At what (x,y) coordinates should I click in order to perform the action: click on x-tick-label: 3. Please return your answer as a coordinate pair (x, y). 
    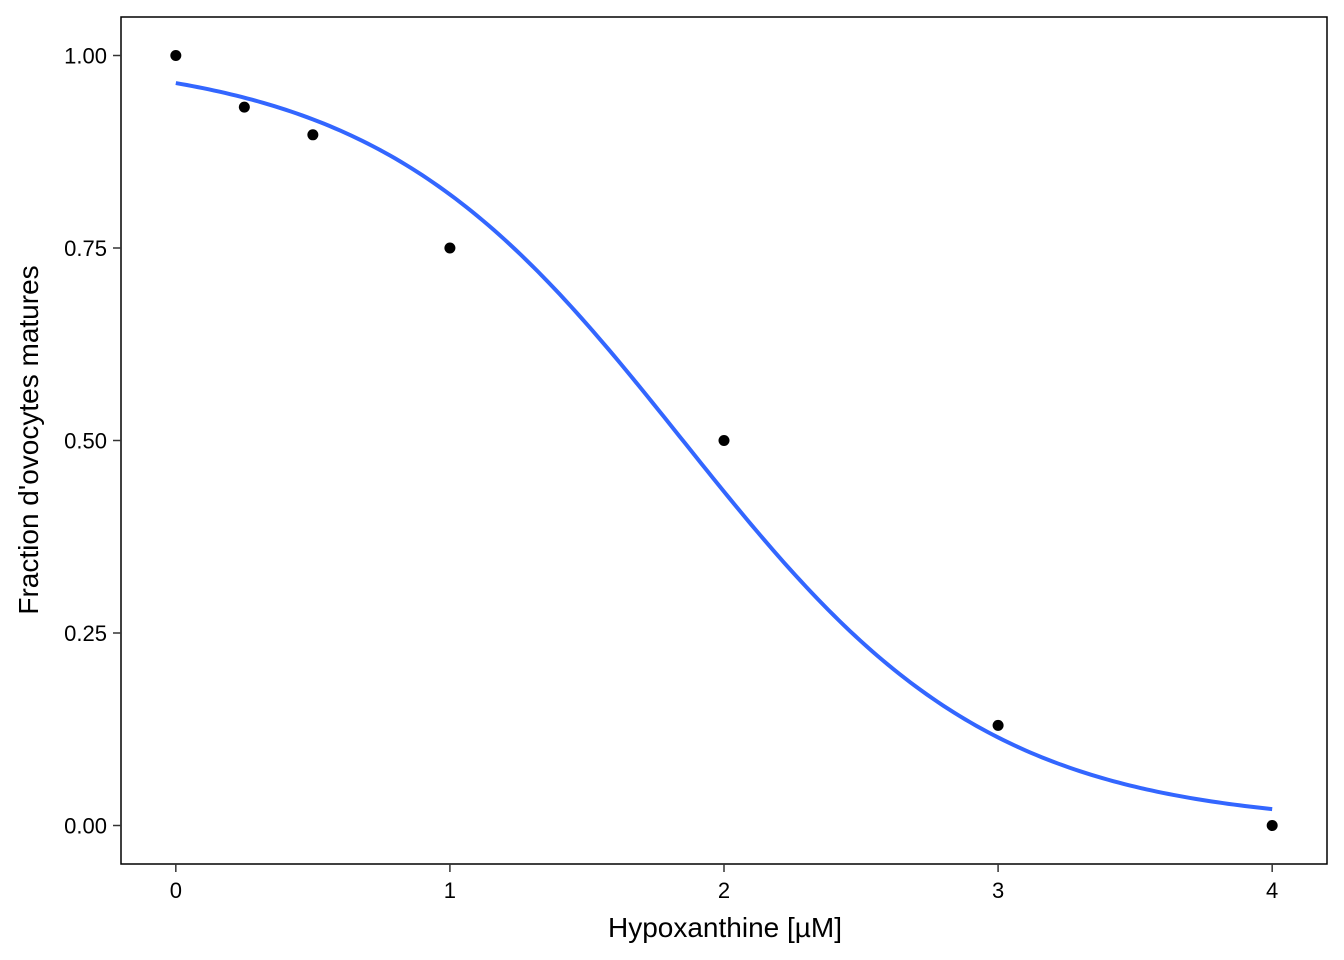
    Looking at the image, I should click on (998, 890).